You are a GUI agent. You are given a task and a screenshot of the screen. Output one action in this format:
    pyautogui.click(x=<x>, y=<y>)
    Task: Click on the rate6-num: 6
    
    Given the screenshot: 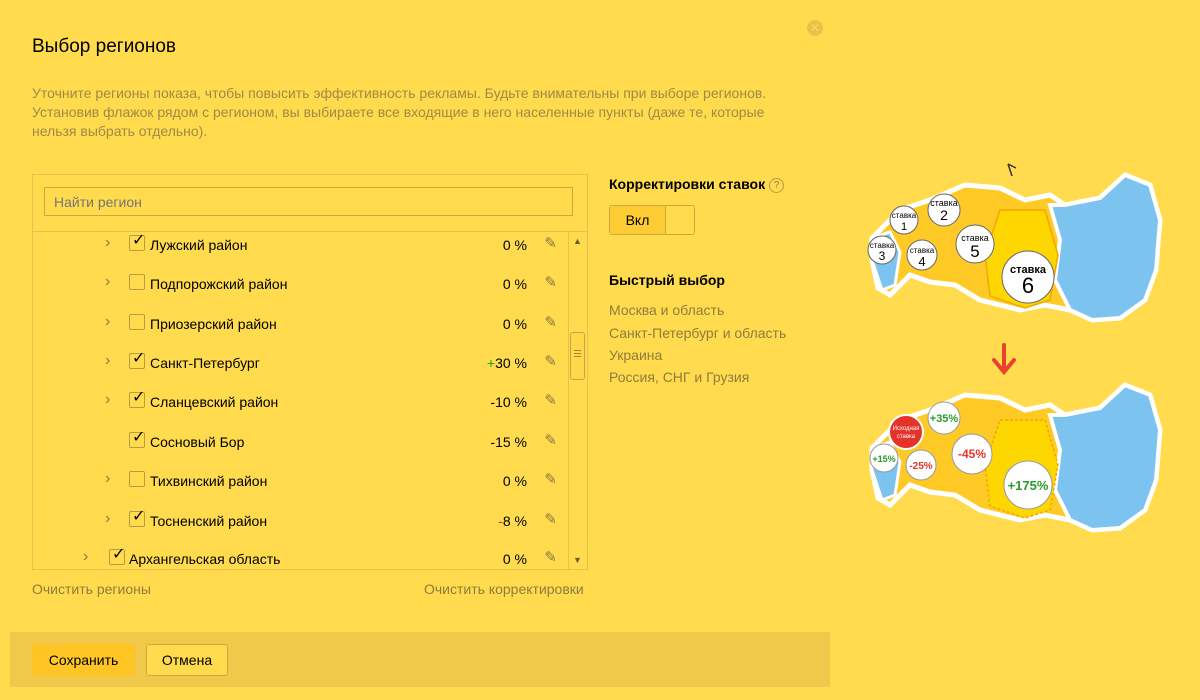 What is the action you would take?
    pyautogui.click(x=1028, y=285)
    